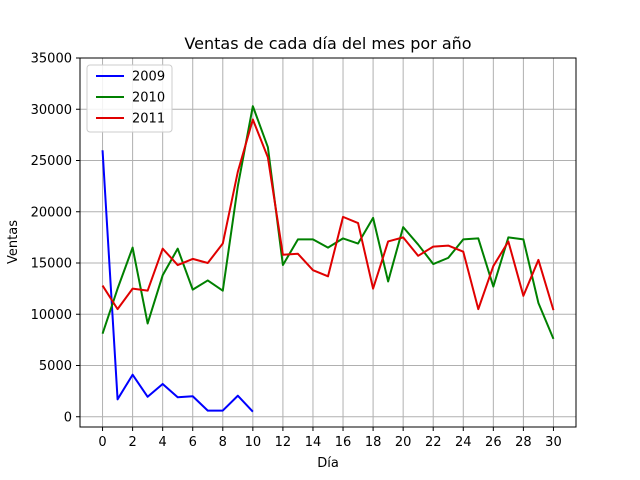 The image size is (640, 480). Describe the element at coordinates (523, 442) in the screenshot. I see `x-tick-label: 28` at that location.